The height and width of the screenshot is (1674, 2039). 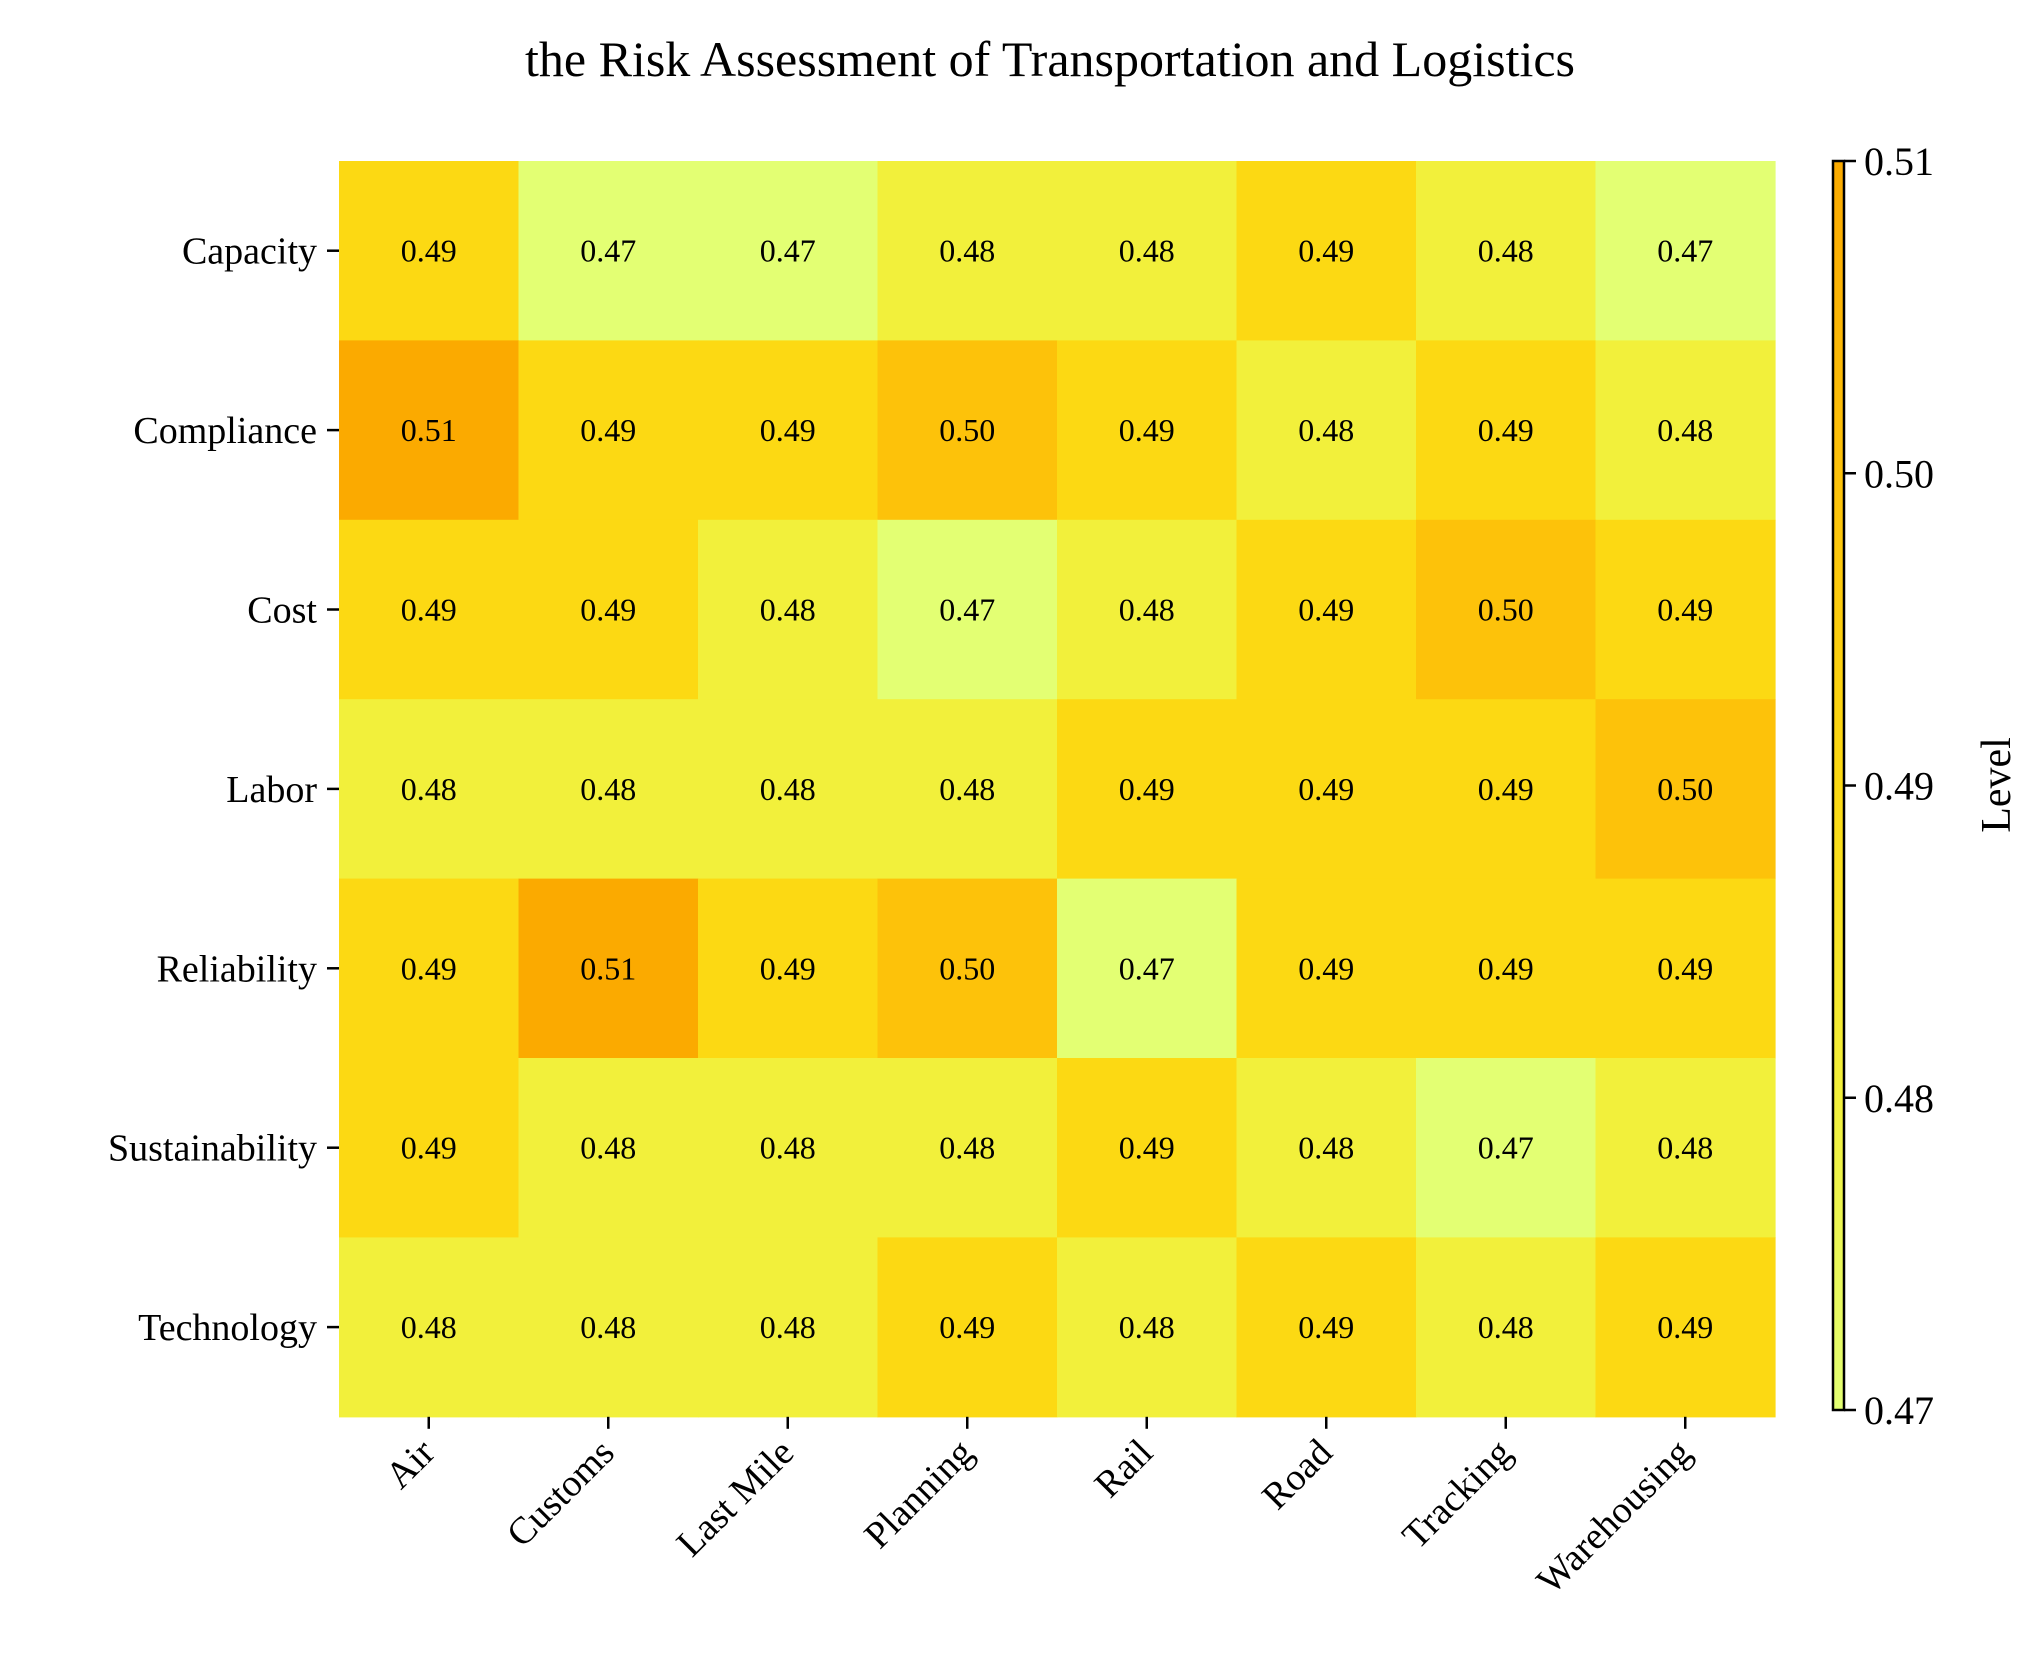 I want to click on colorbar-tick-label: 0.50, so click(x=1899, y=473).